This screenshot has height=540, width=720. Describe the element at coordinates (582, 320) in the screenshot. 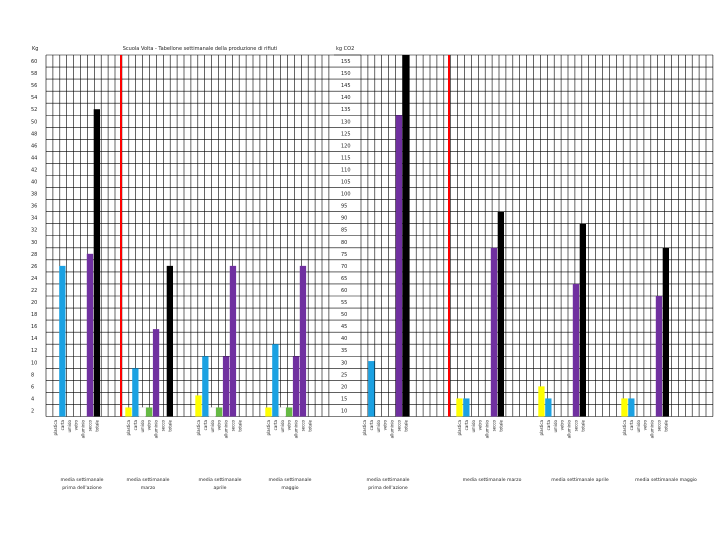

I see `bar-co2-2-totale` at that location.